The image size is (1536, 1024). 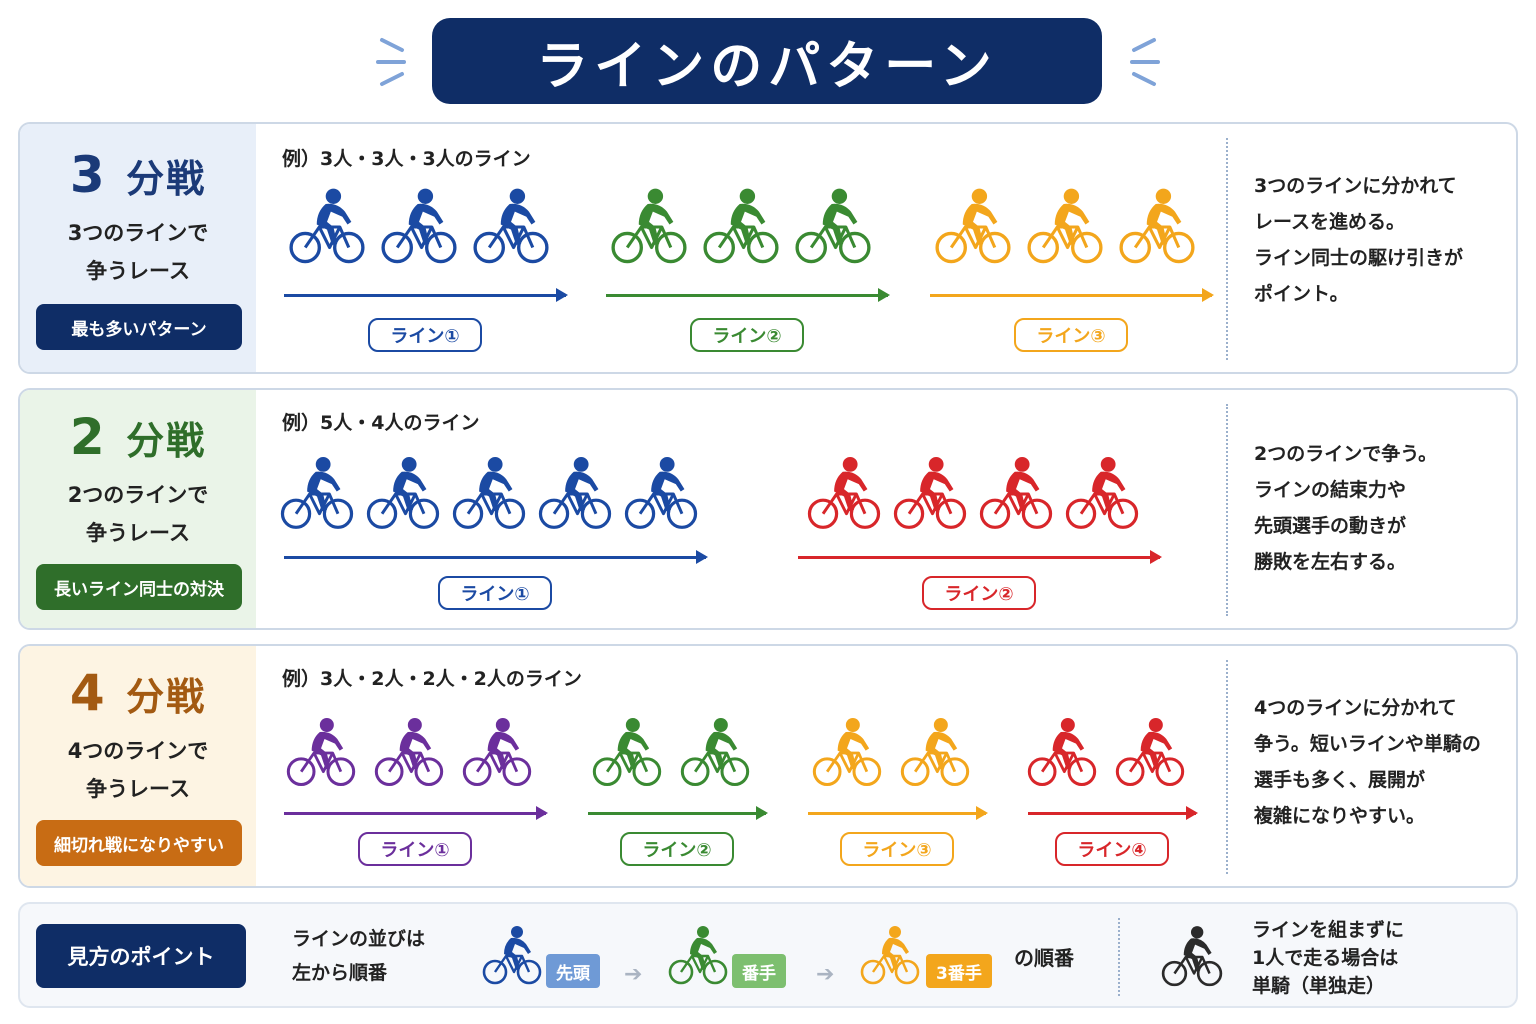 What do you see at coordinates (1112, 849) in the screenshot?
I see `line-label: ライン④` at bounding box center [1112, 849].